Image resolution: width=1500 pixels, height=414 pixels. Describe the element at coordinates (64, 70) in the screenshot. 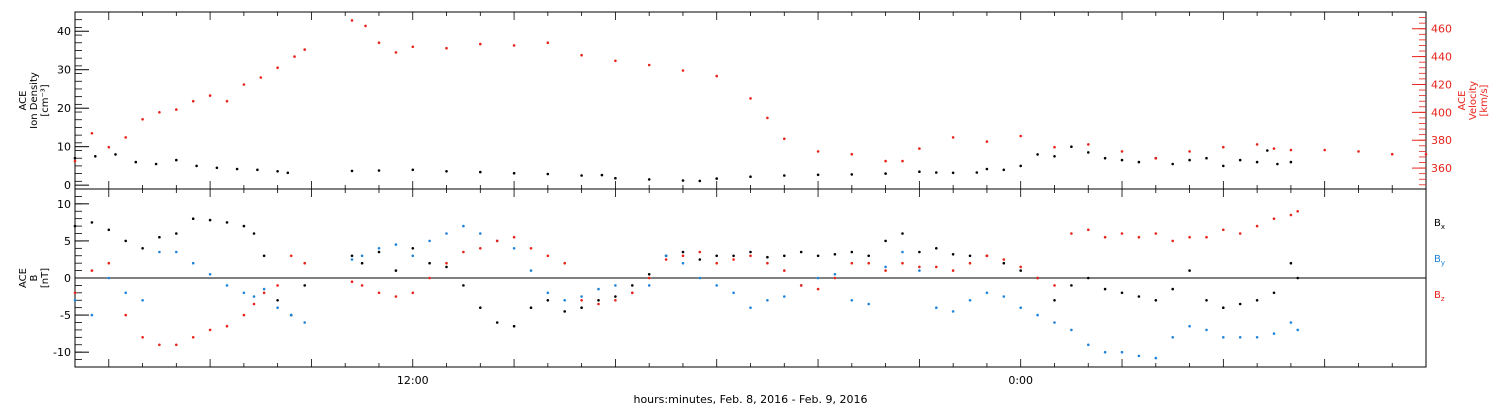

I see `top-left-tick-label: 30` at that location.